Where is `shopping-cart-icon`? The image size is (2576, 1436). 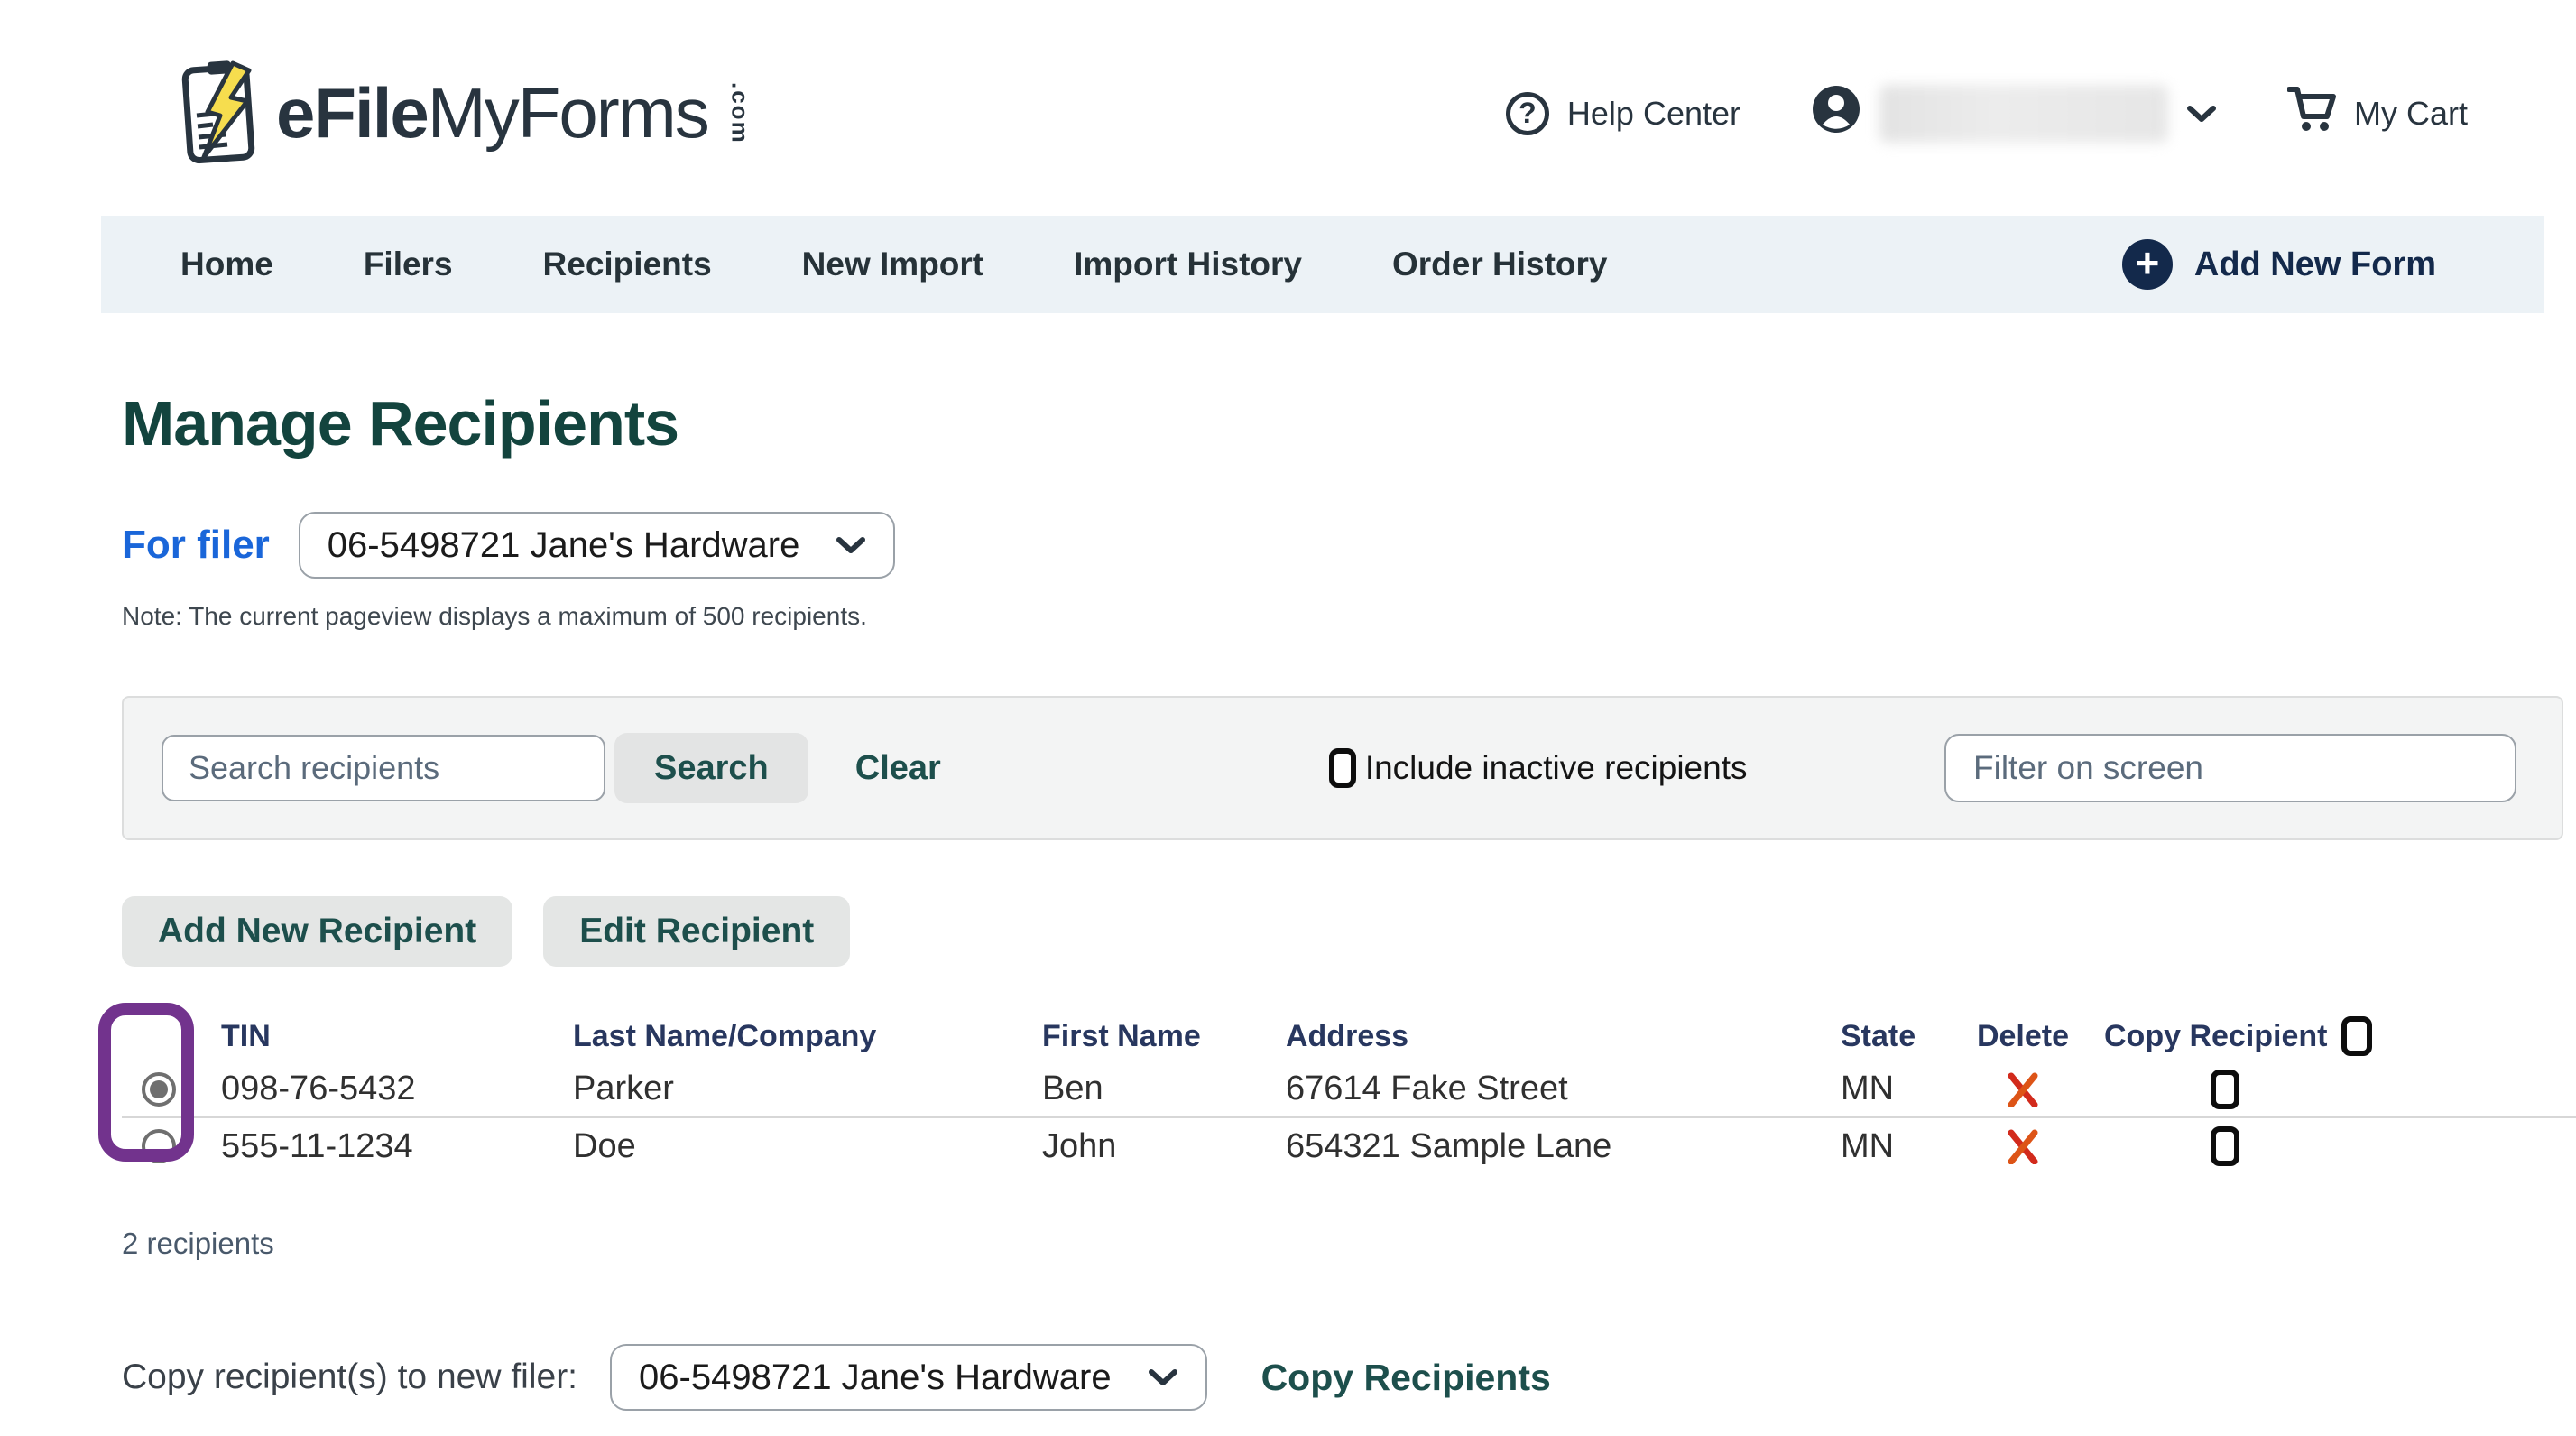 shopping-cart-icon is located at coordinates (2311, 113).